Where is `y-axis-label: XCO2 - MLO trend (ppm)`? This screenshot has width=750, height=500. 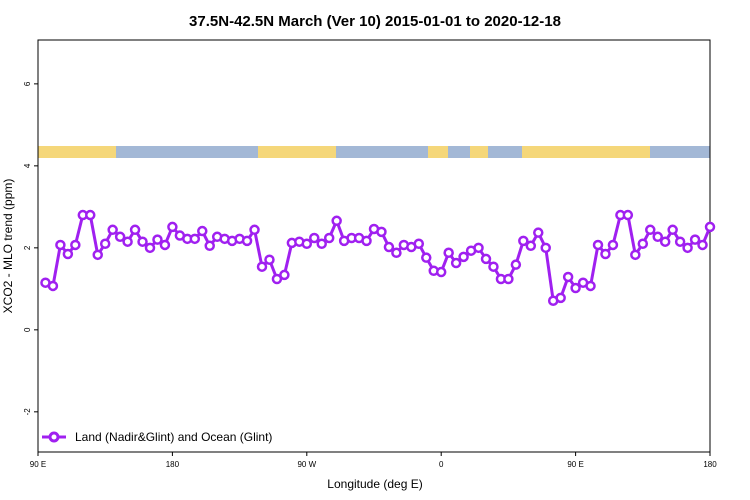 y-axis-label: XCO2 - MLO trend (ppm) is located at coordinates (8, 246).